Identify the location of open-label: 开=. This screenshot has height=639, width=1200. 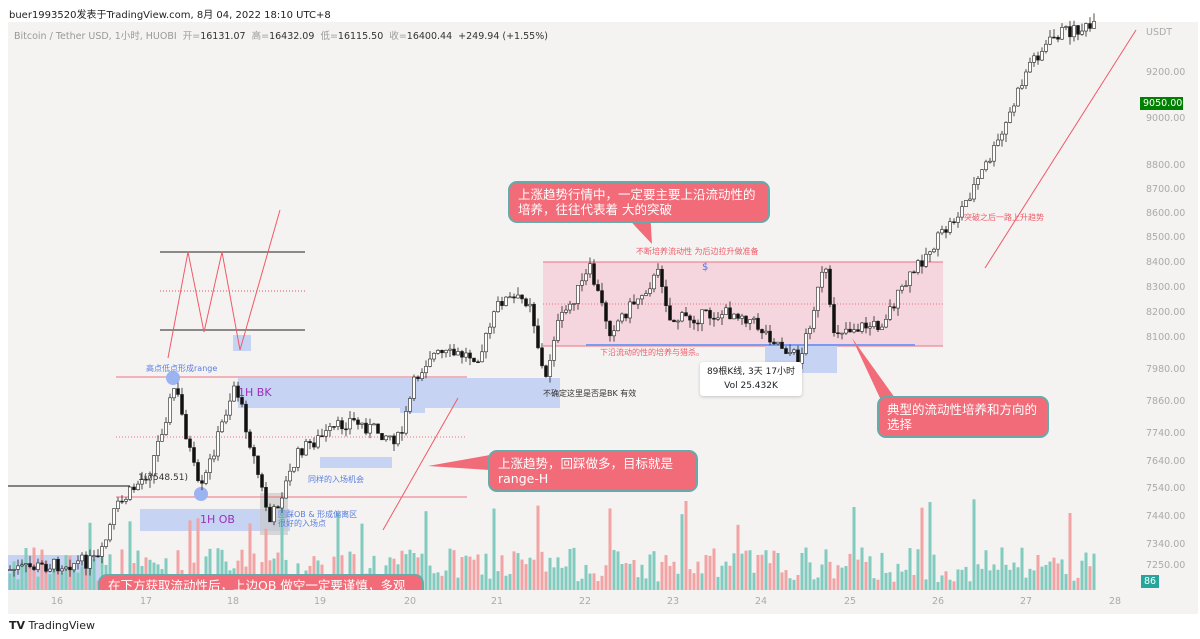
(191, 36).